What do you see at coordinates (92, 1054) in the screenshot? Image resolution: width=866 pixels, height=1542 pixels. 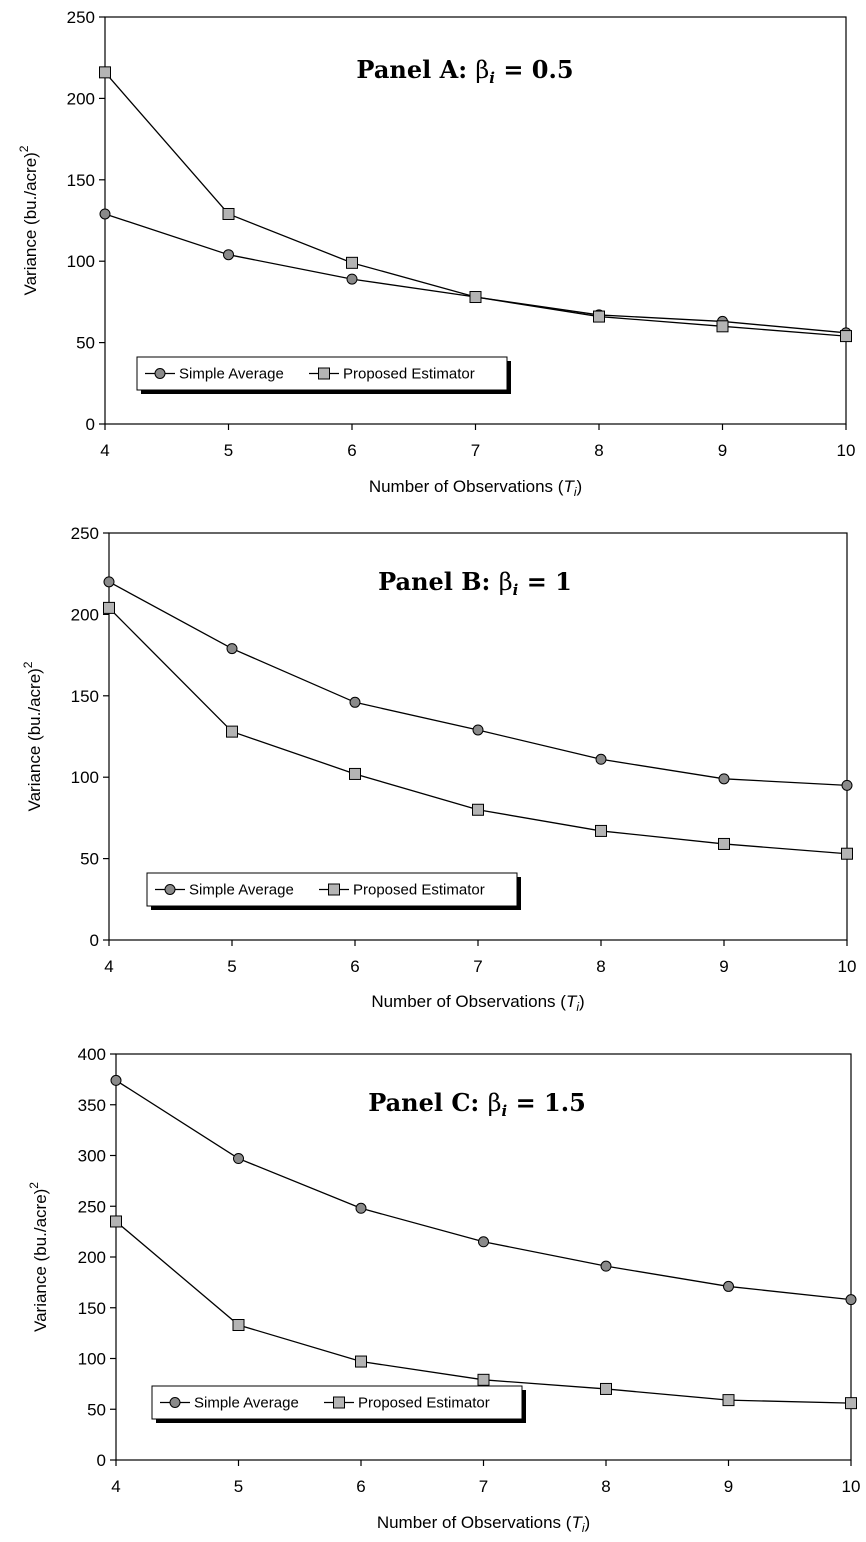 I see `y-tick-label: 400` at bounding box center [92, 1054].